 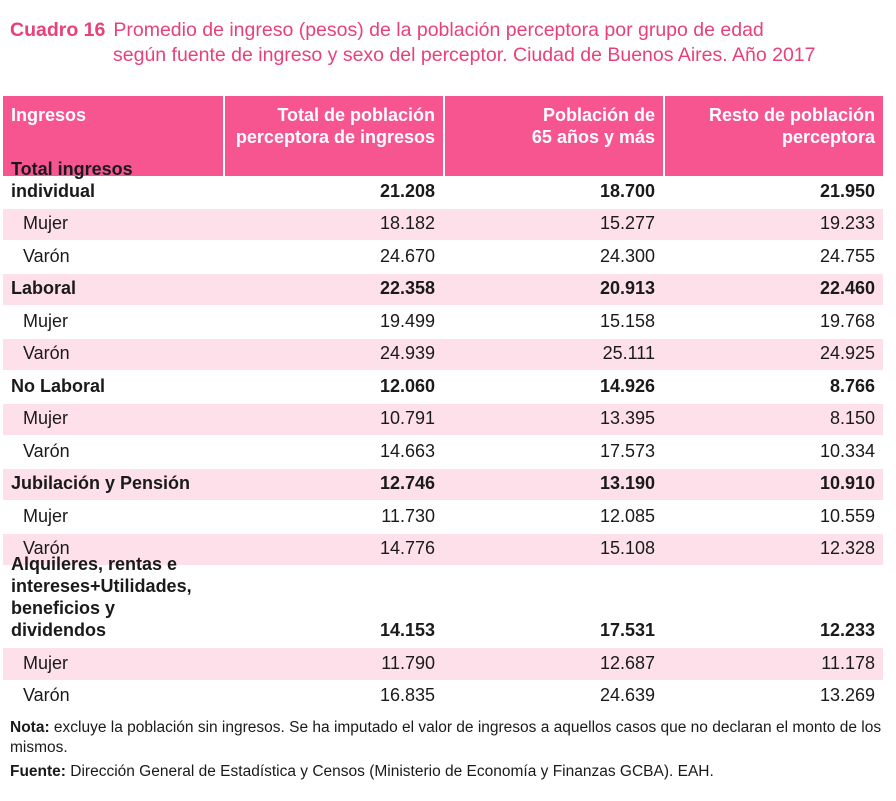 I want to click on table-row: Mujer 11.790 12.687 11.178, so click(x=443, y=664).